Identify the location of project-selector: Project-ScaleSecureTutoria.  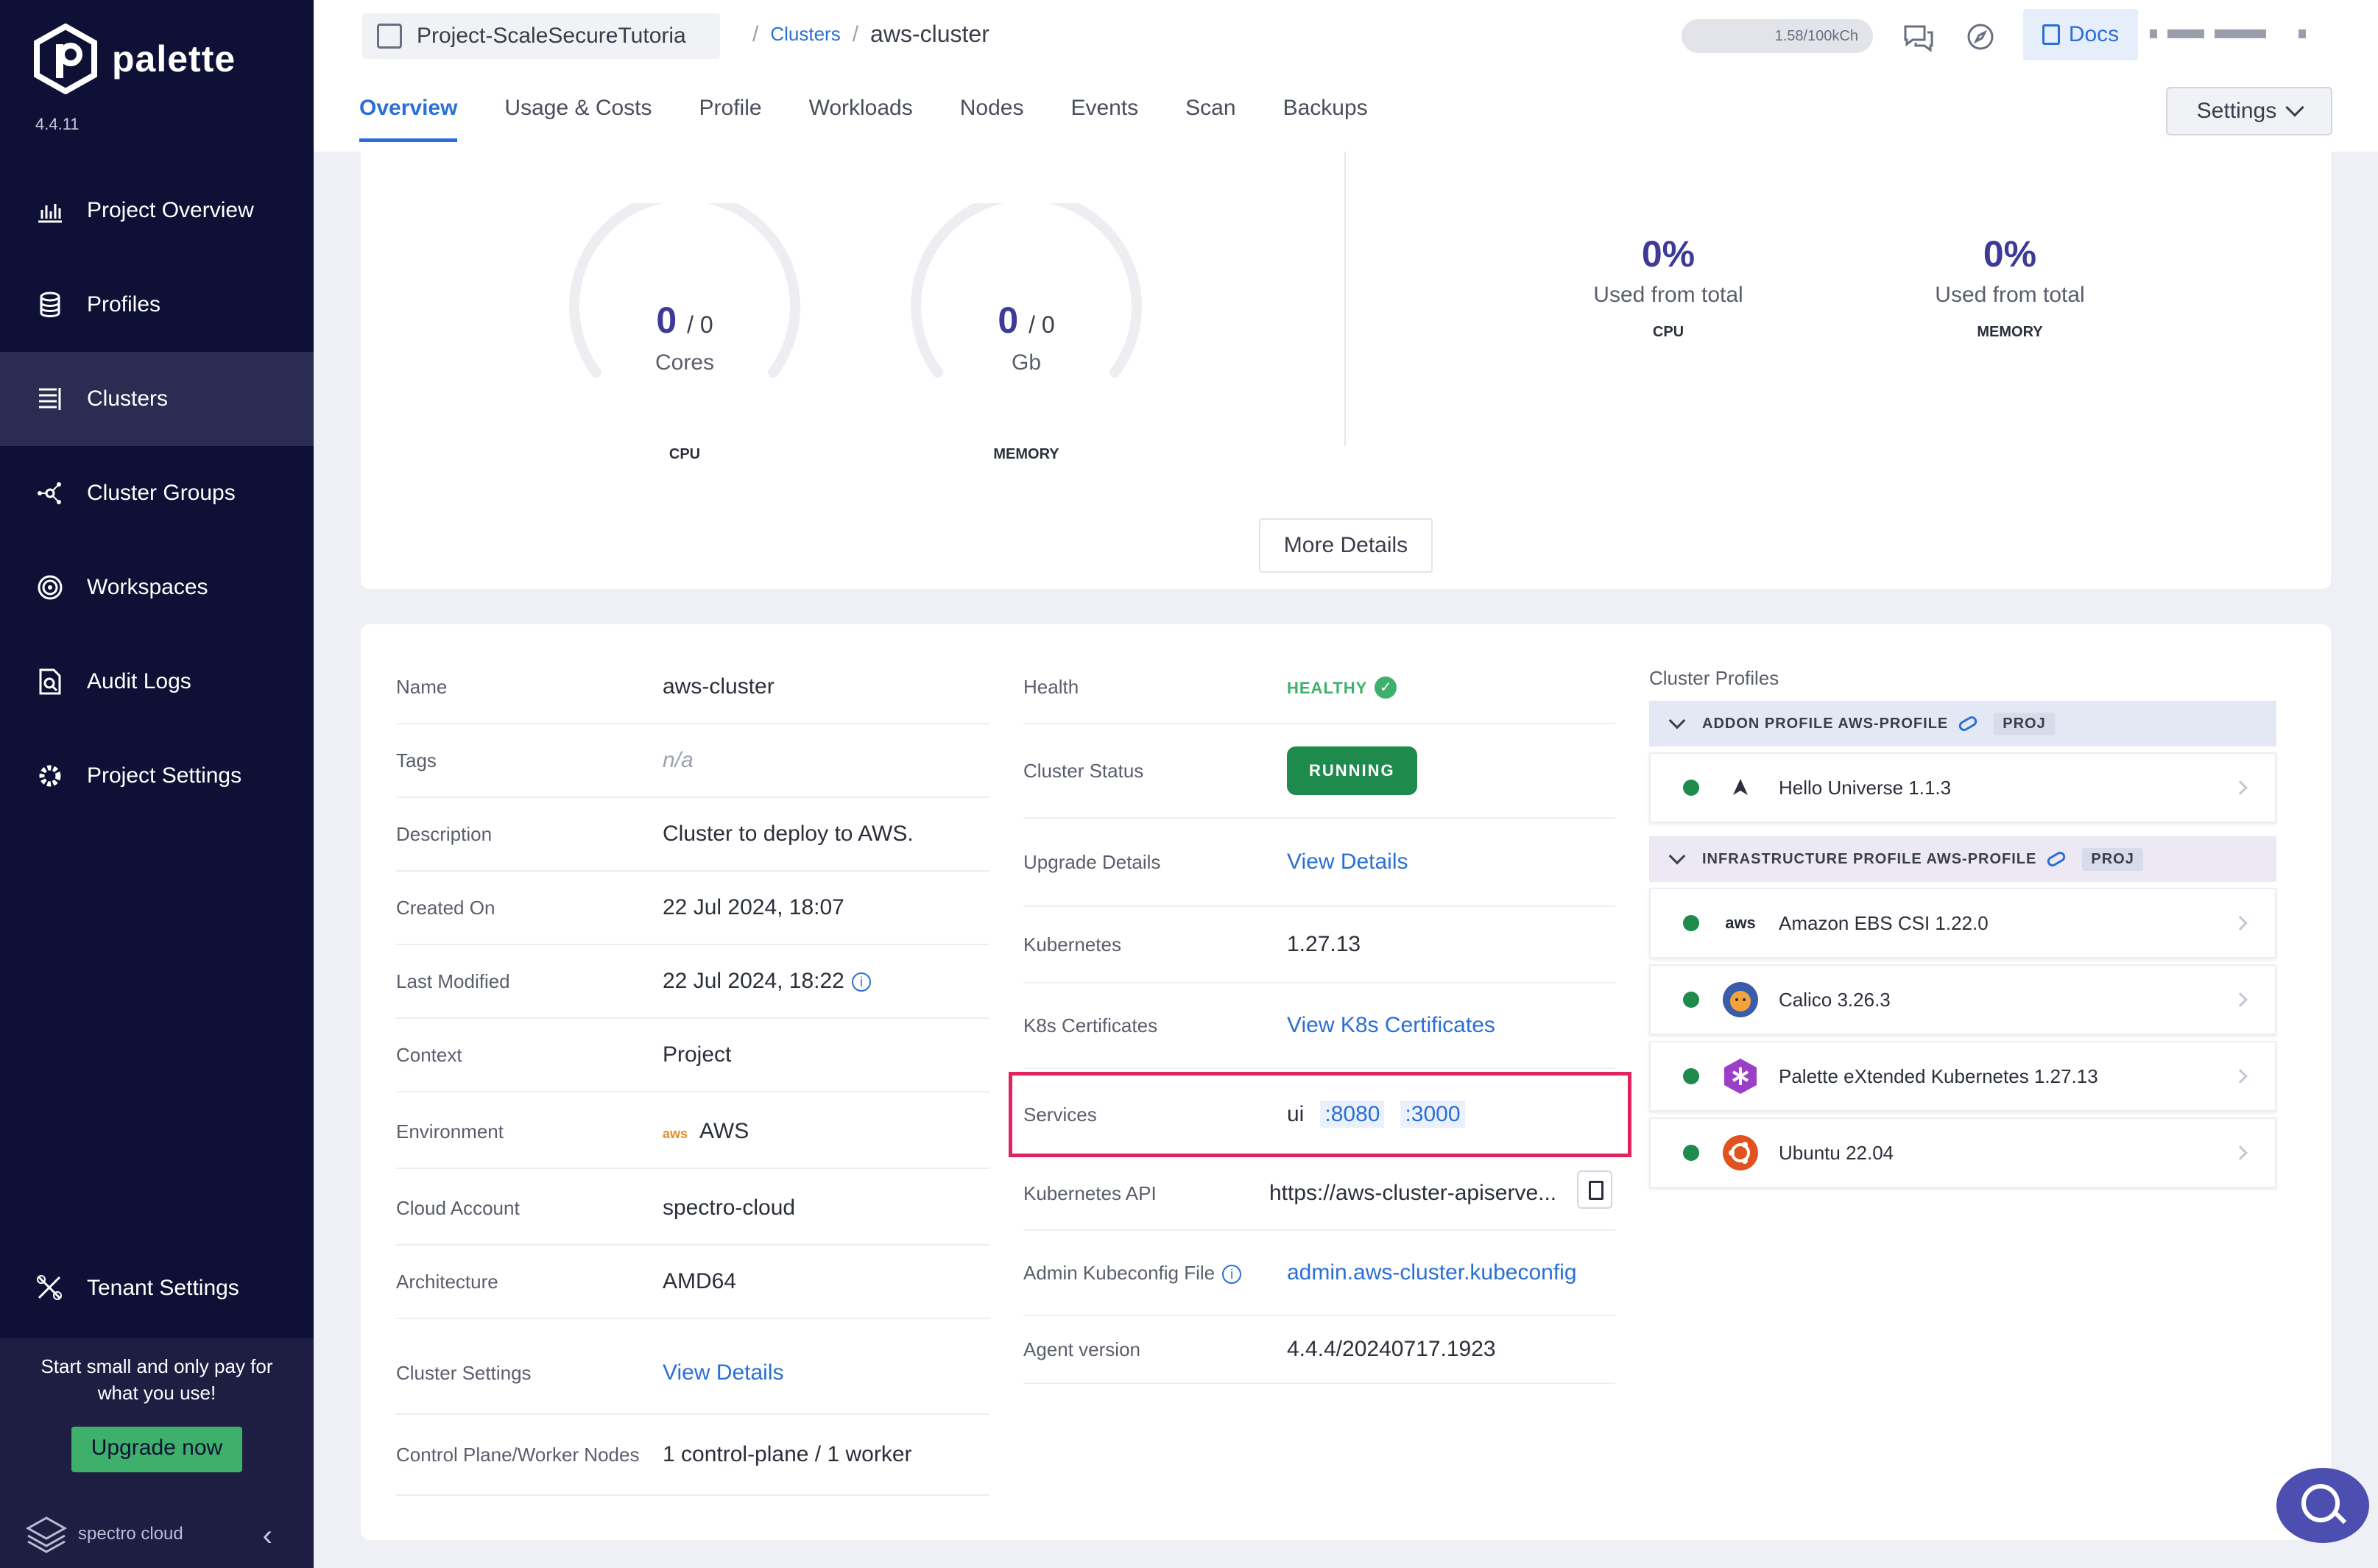
(541, 36).